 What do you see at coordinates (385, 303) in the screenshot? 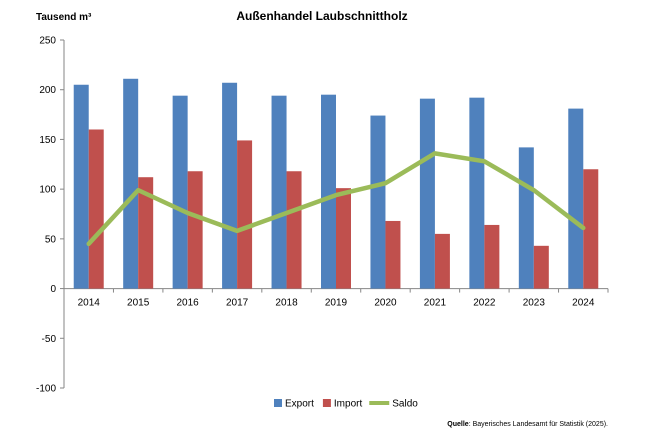
I see `x-tick-label: 2020` at bounding box center [385, 303].